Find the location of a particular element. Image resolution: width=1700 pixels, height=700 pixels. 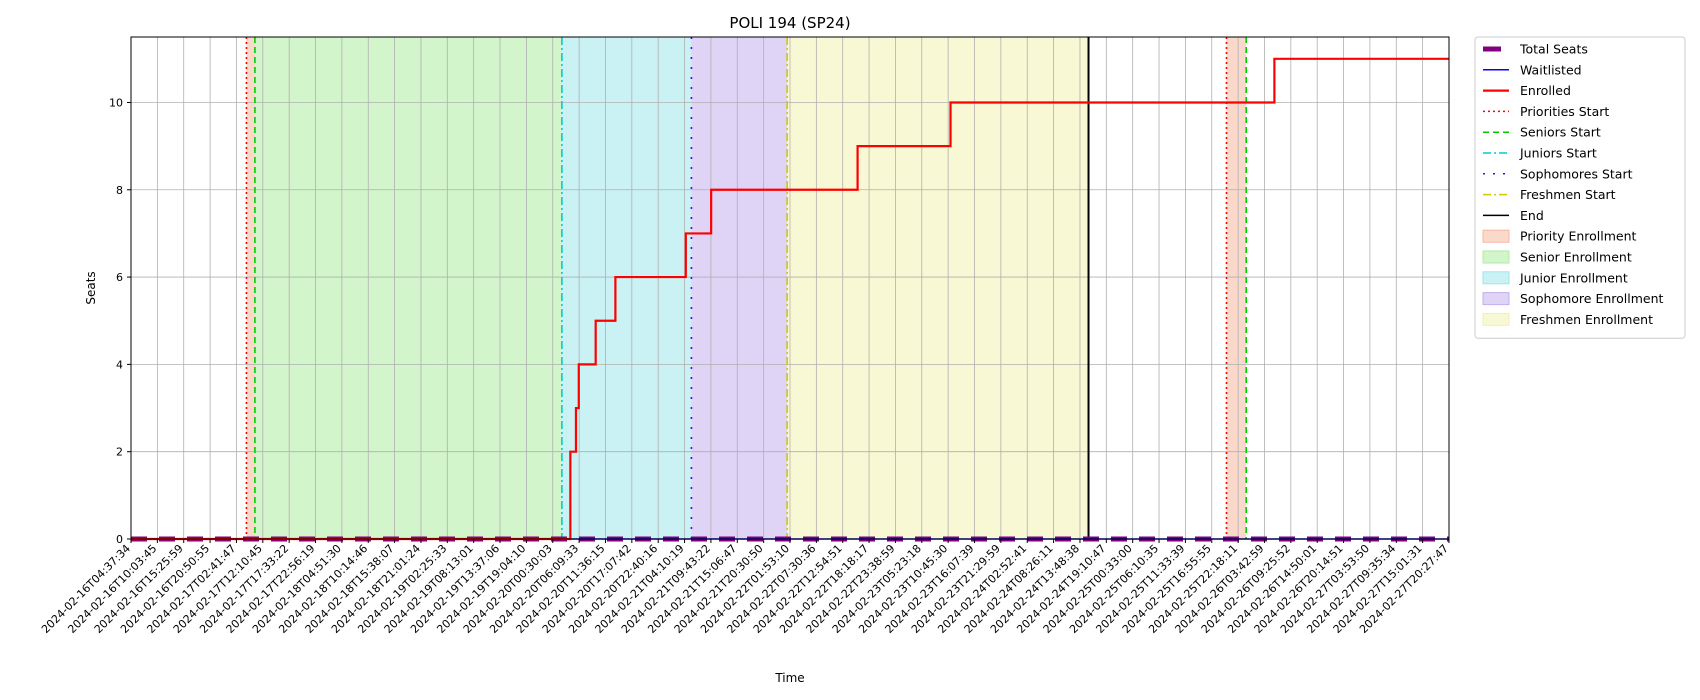

legend-label: Priorities Start is located at coordinates (1564, 111).